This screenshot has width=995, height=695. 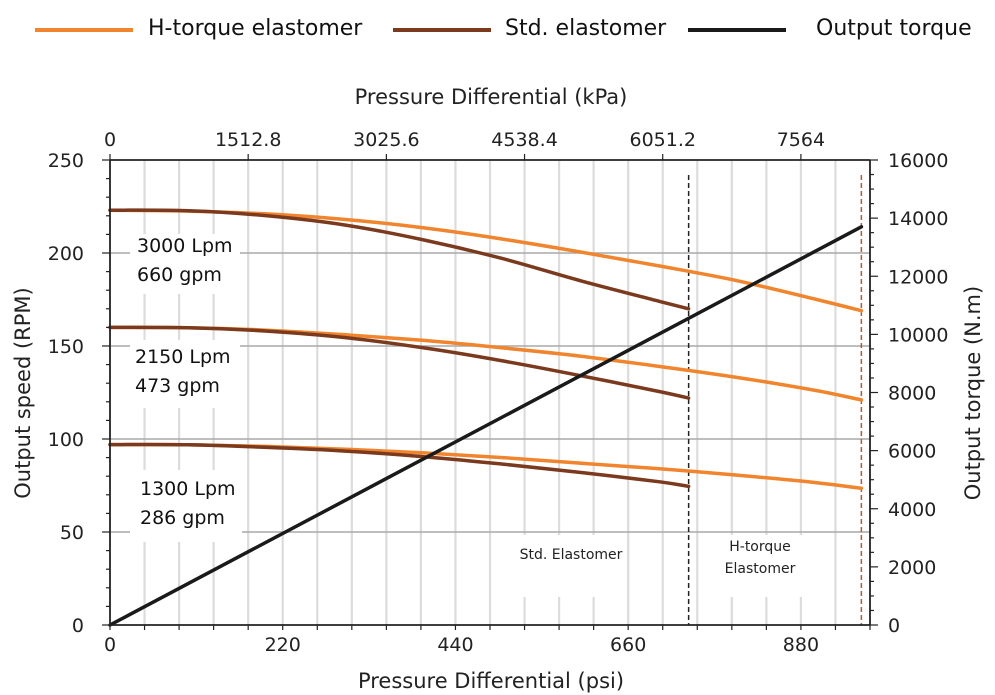 I want to click on flow-label: 473 gpm, so click(x=177, y=386).